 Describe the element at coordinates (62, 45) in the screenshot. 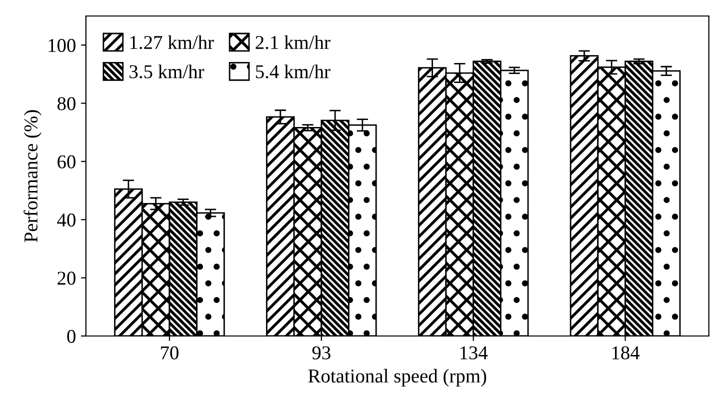

I see `y-tick-label: 100` at that location.